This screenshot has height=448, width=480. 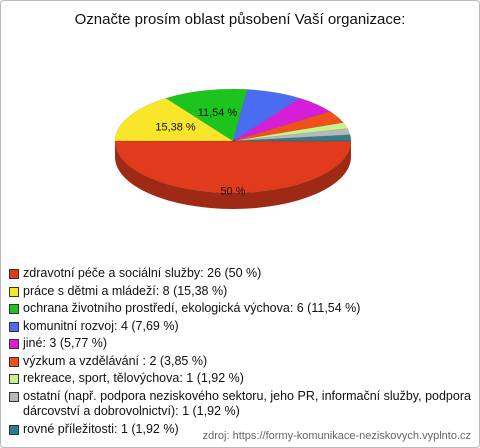 I want to click on legend-label: rovné příležitosti: 1 (1,92 %), so click(x=101, y=428).